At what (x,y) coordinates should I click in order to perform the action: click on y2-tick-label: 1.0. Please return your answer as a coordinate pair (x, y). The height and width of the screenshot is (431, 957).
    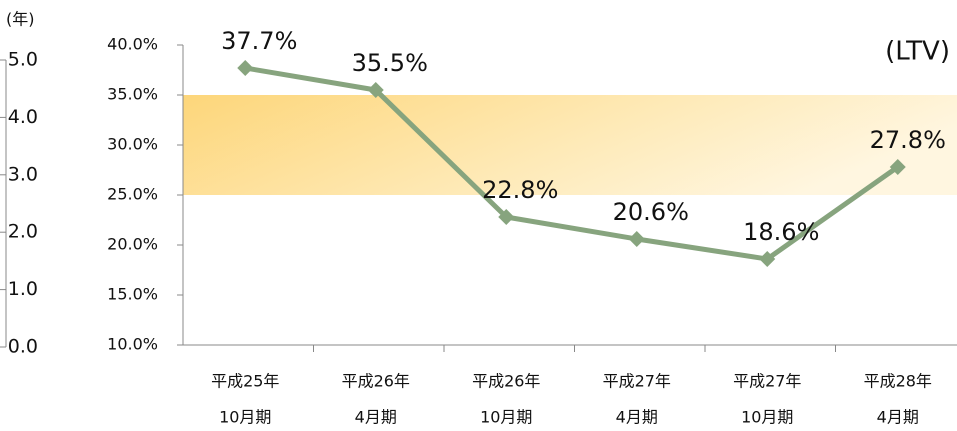
    Looking at the image, I should click on (23, 289).